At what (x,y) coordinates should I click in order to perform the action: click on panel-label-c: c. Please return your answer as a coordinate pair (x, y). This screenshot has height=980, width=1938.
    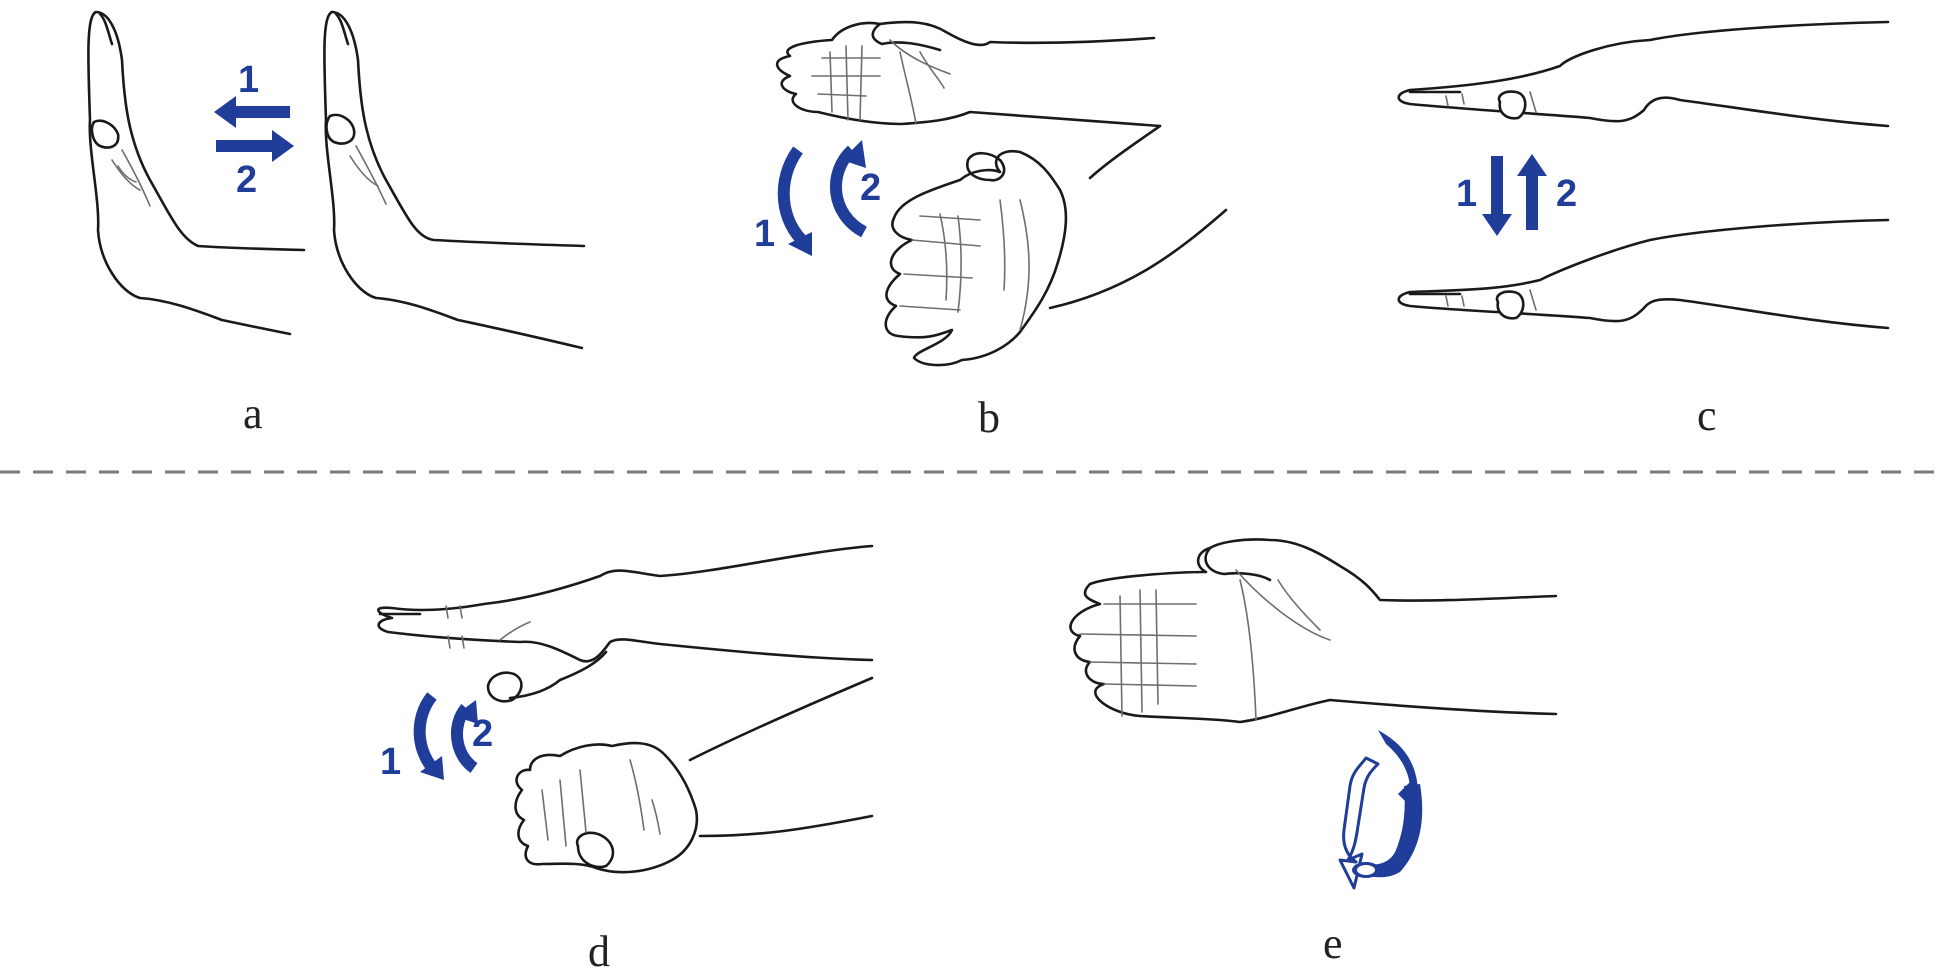
    Looking at the image, I should click on (1707, 415).